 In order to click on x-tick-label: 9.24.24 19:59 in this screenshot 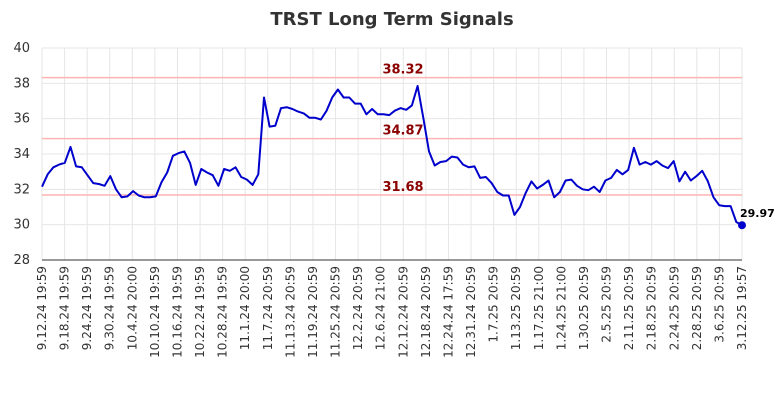, I will do `click(87, 308)`.